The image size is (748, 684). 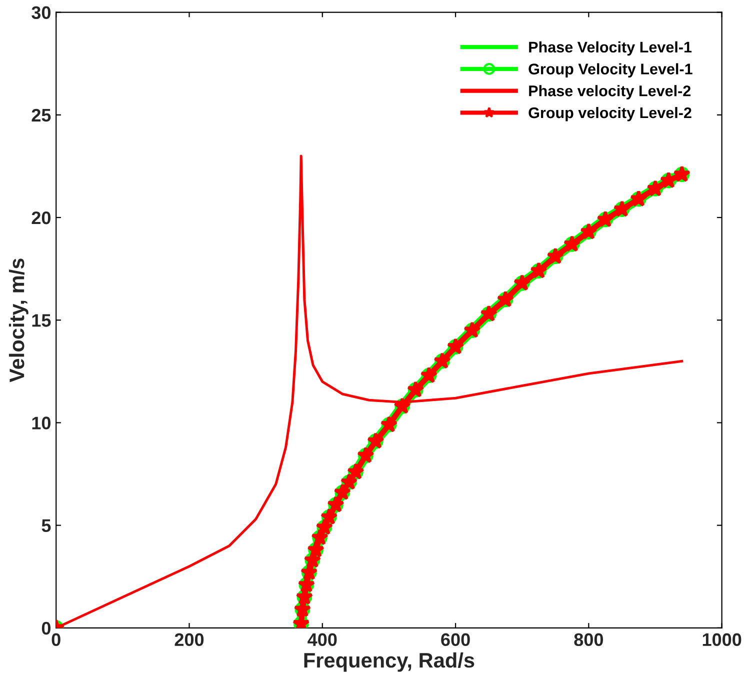 I want to click on y-axis-title: Velocity, m/s, so click(x=18, y=320).